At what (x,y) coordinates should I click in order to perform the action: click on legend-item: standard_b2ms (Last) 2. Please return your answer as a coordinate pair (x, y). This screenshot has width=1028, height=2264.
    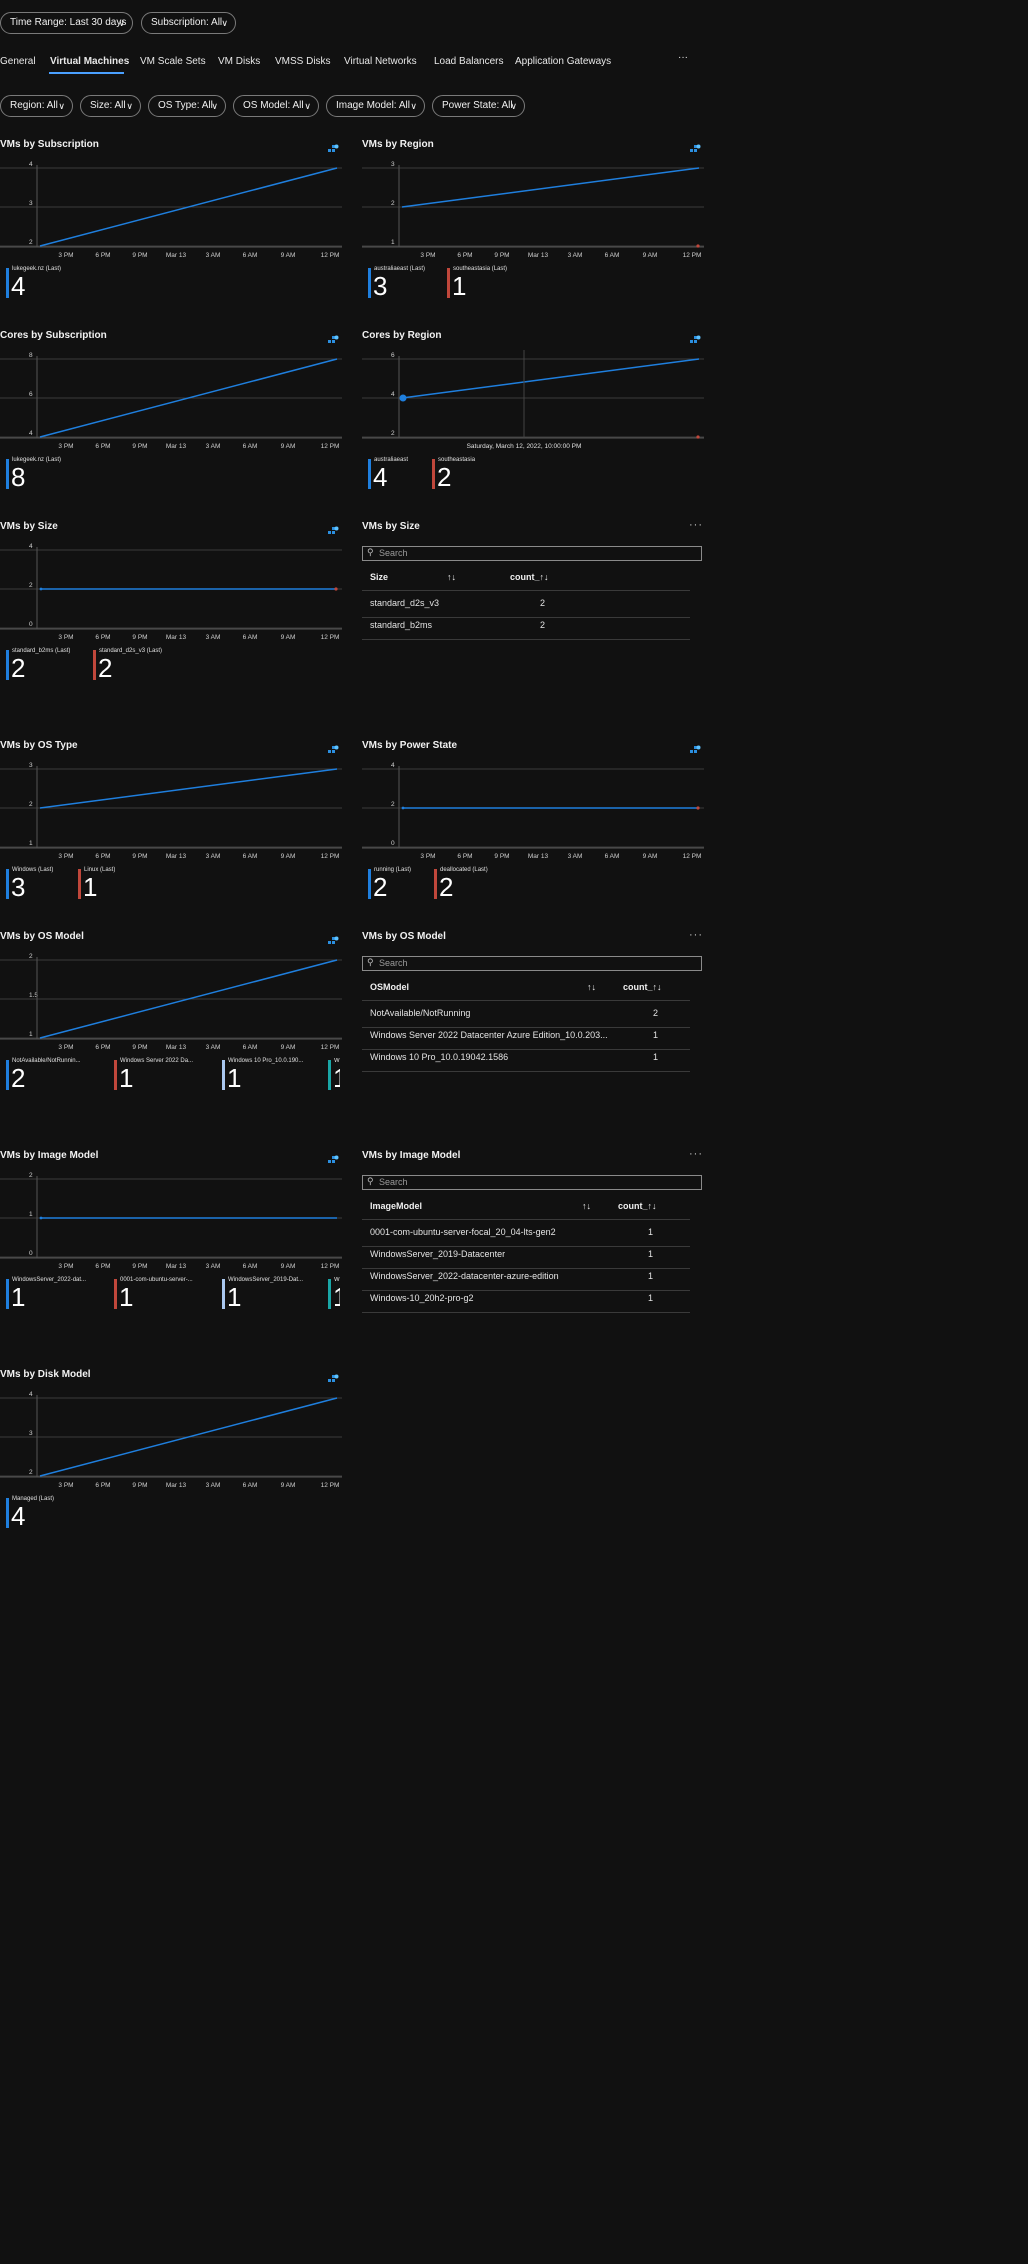
    Looking at the image, I should click on (56, 665).